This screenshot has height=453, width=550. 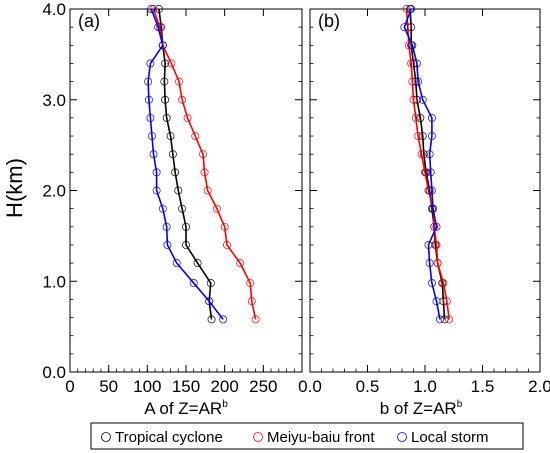 I want to click on series-line-a-local-storm, so click(x=185, y=164).